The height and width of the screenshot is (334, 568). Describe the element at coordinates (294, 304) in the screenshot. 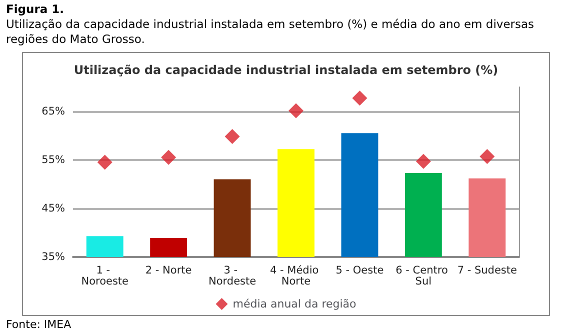

I see `legend-label: média anual da região` at that location.